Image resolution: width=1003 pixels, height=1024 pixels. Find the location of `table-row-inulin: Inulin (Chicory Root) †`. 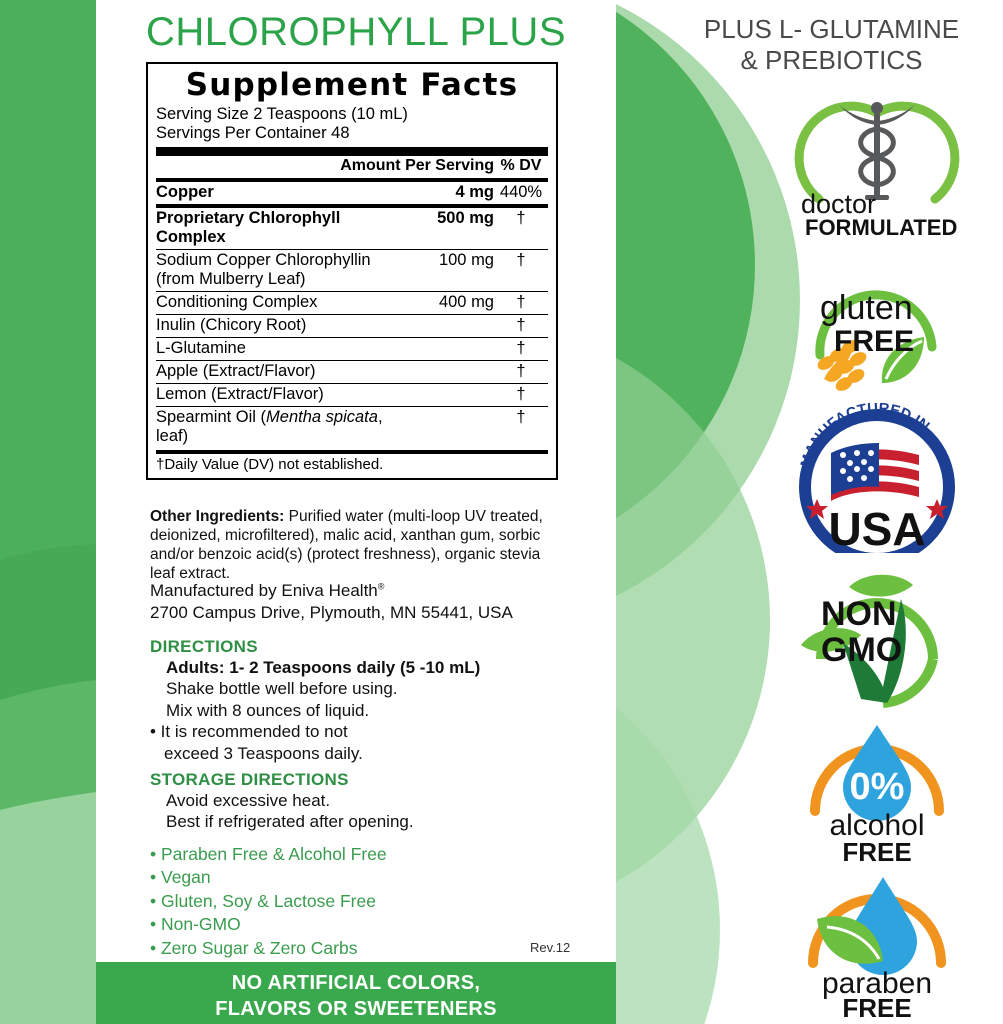

table-row-inulin: Inulin (Chicory Root) † is located at coordinates (352, 325).